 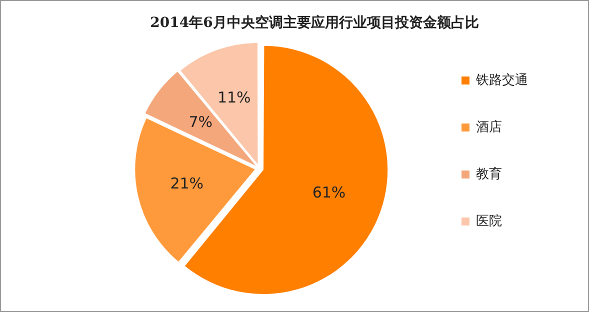 I want to click on chart-title: 2014年6月中央空调主要应用行业项目投资金额占比, so click(x=314, y=23).